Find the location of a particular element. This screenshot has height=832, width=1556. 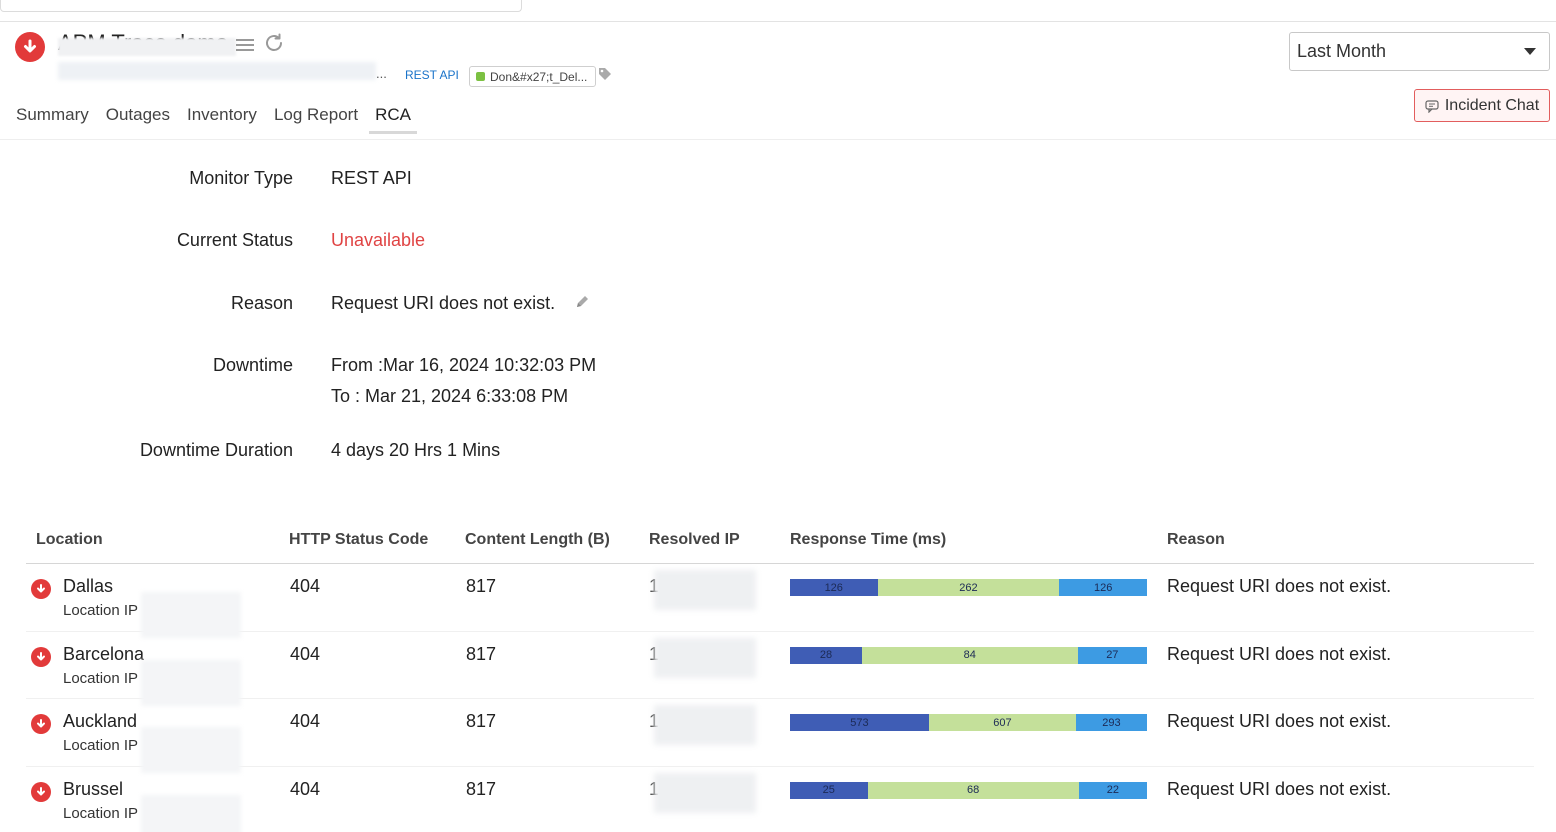

response-time-segment: 262 is located at coordinates (968, 587).